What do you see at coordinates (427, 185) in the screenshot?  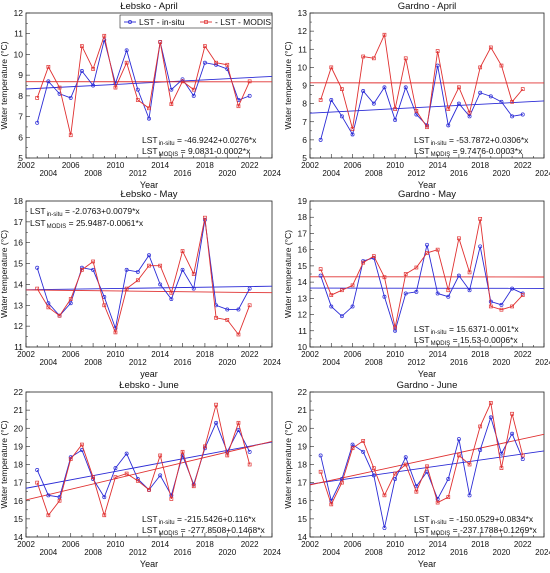 I see `x-axis-label: Year` at bounding box center [427, 185].